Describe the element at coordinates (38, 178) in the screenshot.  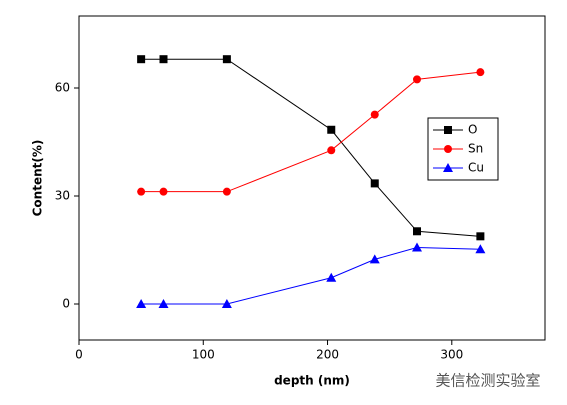
I see `y-axis-label: Content(%)` at that location.